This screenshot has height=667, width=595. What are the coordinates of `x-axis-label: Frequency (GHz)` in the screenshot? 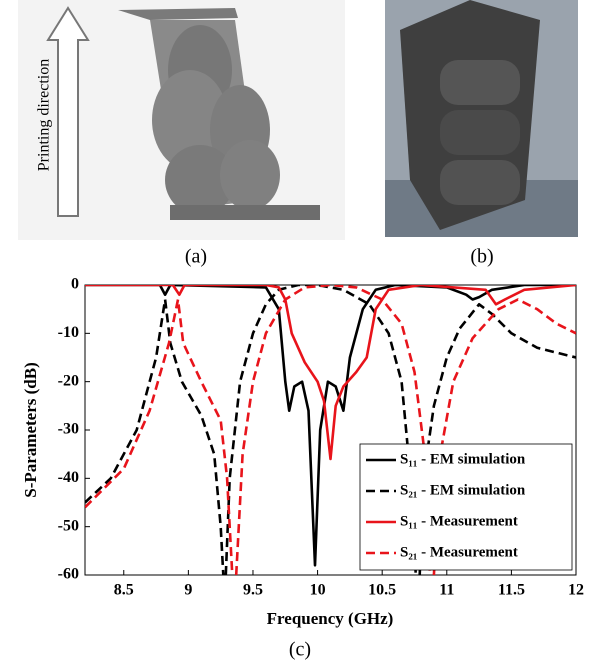 It's located at (330, 618).